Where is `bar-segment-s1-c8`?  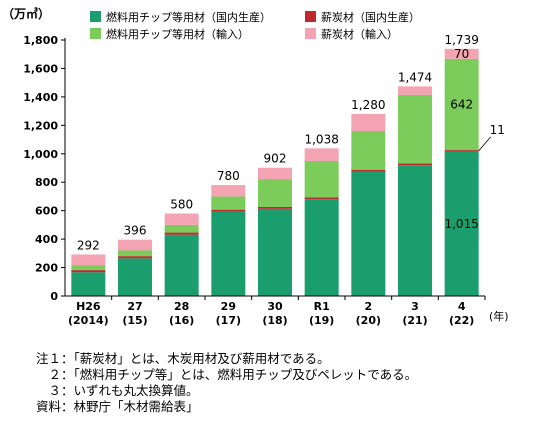 bar-segment-s1-c8 is located at coordinates (461, 151).